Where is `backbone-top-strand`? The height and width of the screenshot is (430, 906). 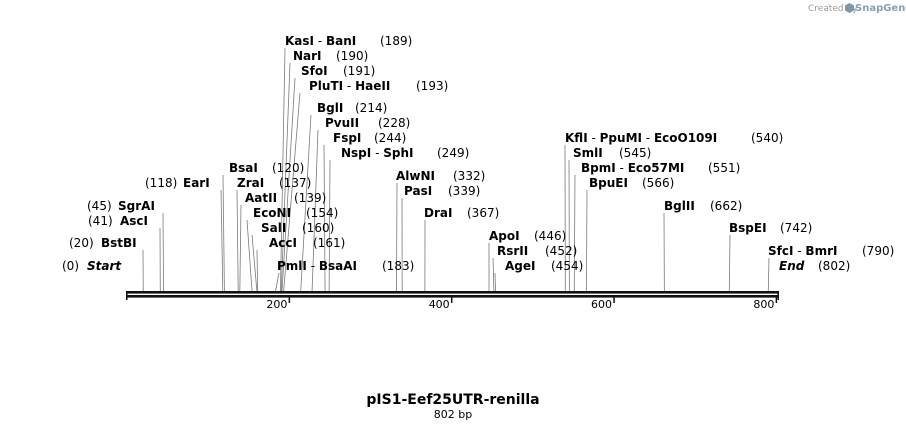
backbone-top-strand is located at coordinates (452, 292).